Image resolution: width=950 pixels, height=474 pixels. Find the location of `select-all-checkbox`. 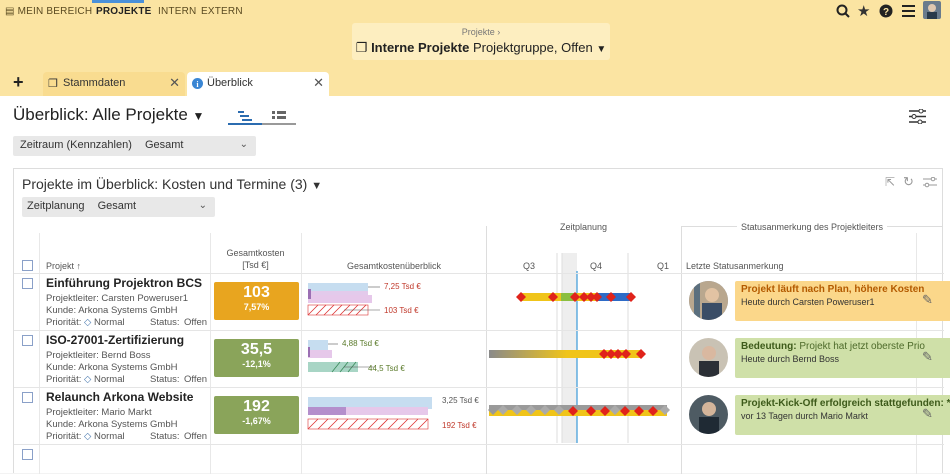

select-all-checkbox is located at coordinates (27, 265).